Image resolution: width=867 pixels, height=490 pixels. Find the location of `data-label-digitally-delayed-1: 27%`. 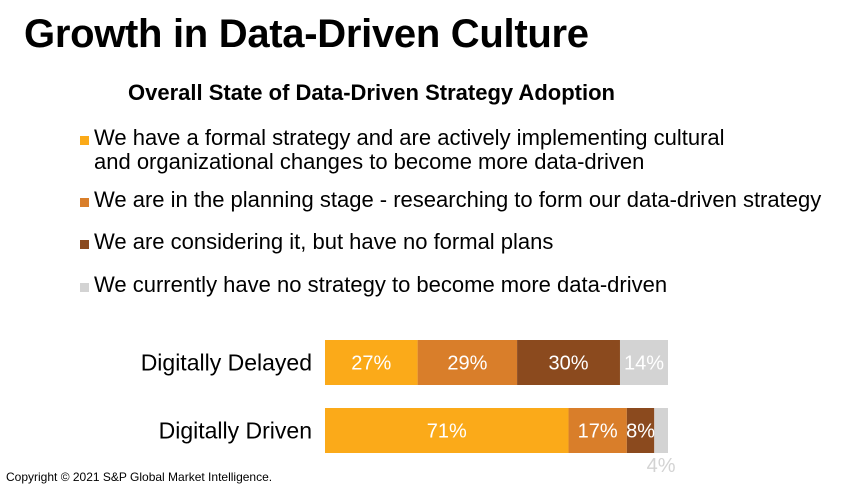

data-label-digitally-delayed-1: 27% is located at coordinates (371, 364).